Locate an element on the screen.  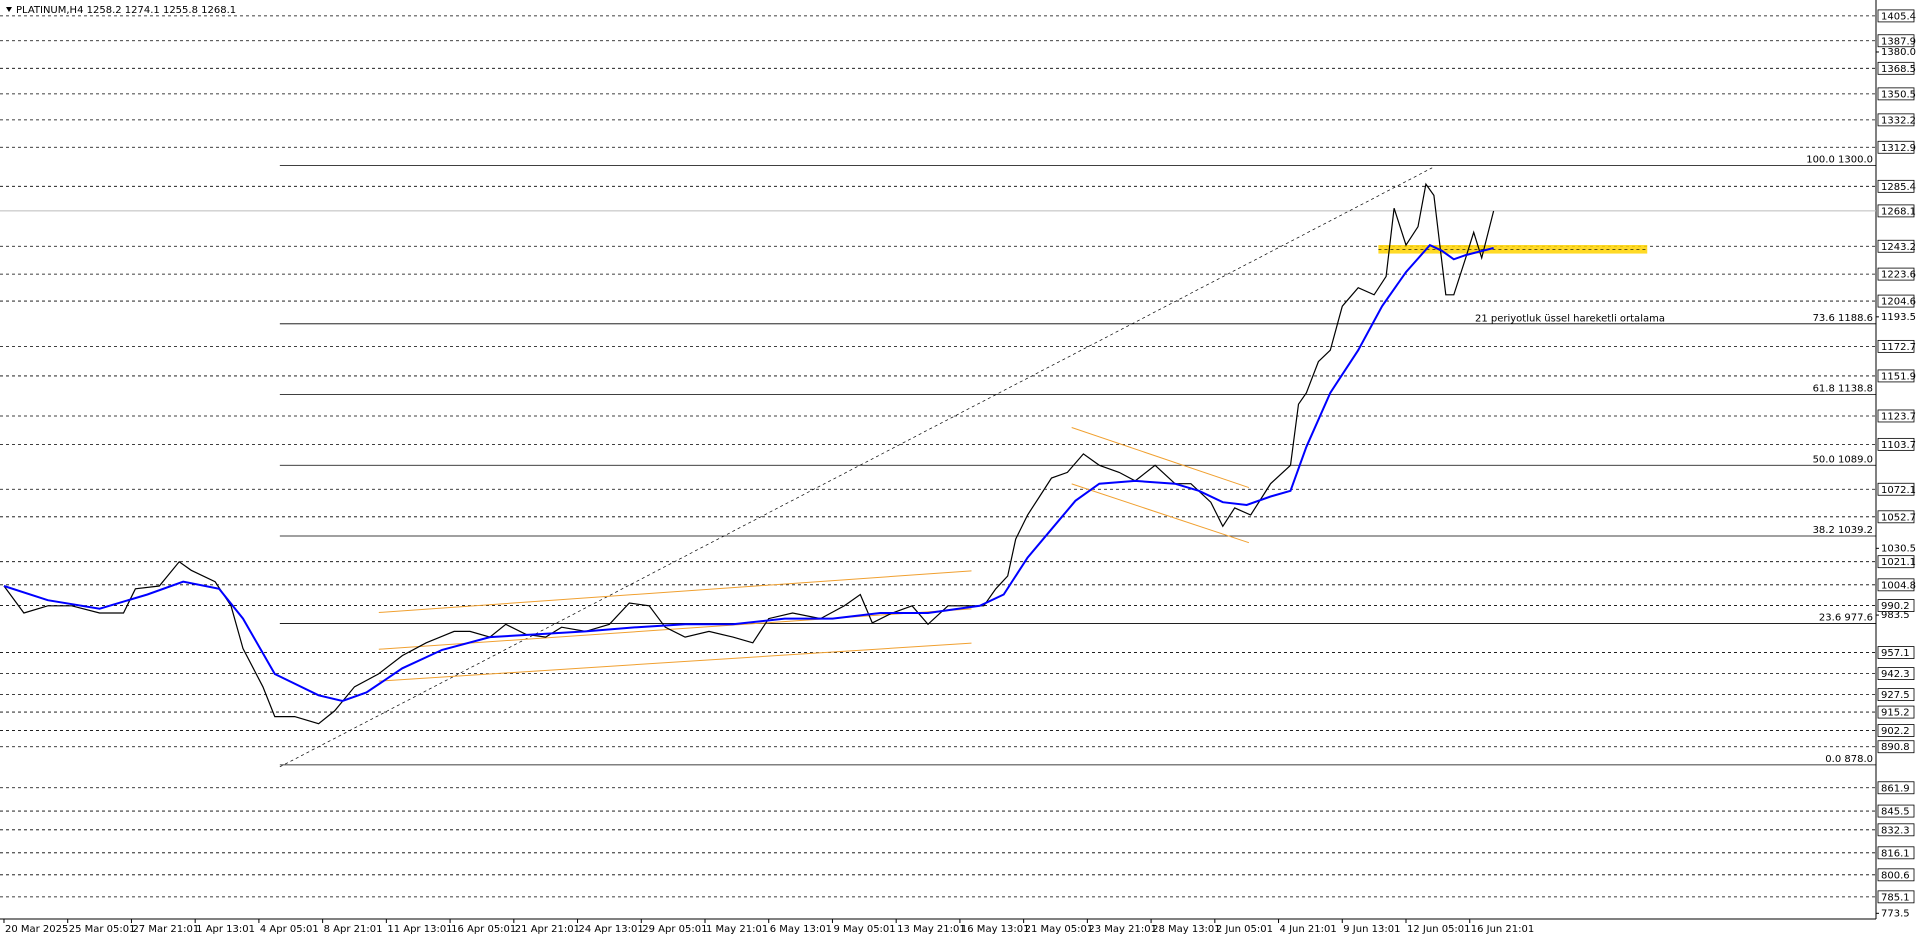
level-label: 927.5 is located at coordinates (1895, 695).